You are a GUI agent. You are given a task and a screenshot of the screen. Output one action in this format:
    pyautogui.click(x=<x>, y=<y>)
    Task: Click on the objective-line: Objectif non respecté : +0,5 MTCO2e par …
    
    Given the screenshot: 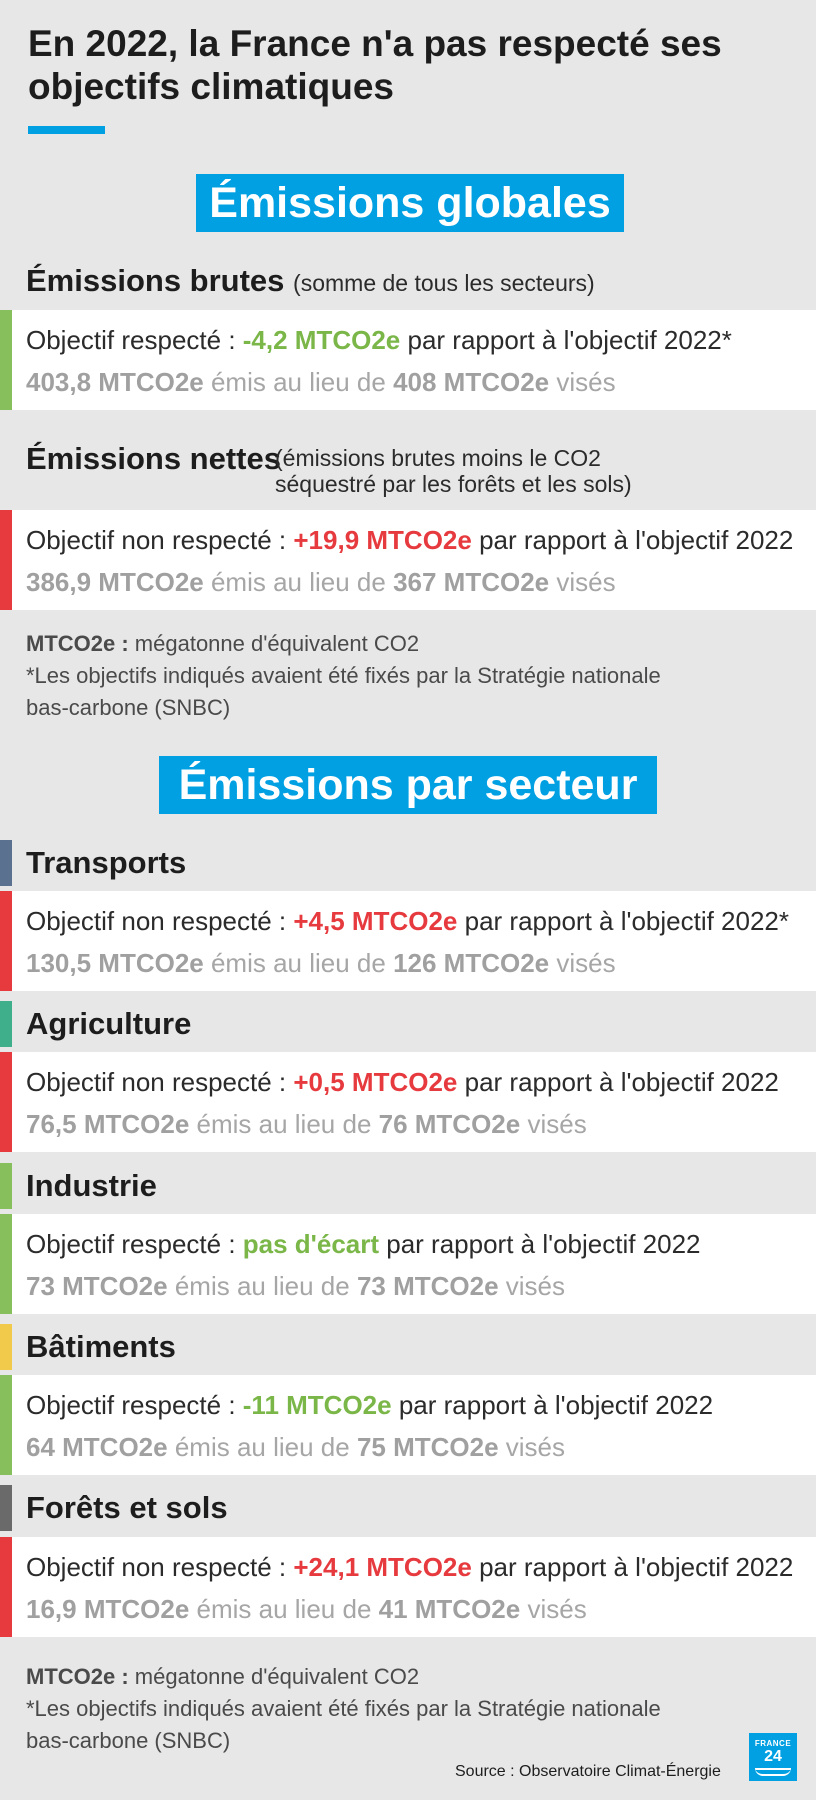 What is the action you would take?
    pyautogui.click(x=402, y=1082)
    